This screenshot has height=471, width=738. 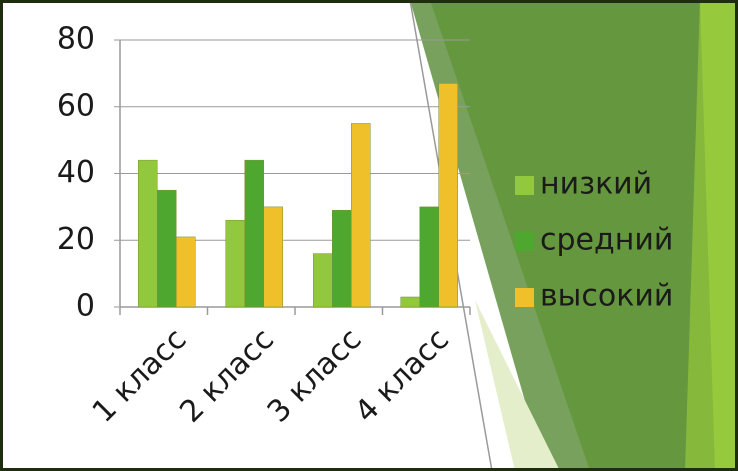 What do you see at coordinates (76, 239) in the screenshot?
I see `y-tick-label: 20` at bounding box center [76, 239].